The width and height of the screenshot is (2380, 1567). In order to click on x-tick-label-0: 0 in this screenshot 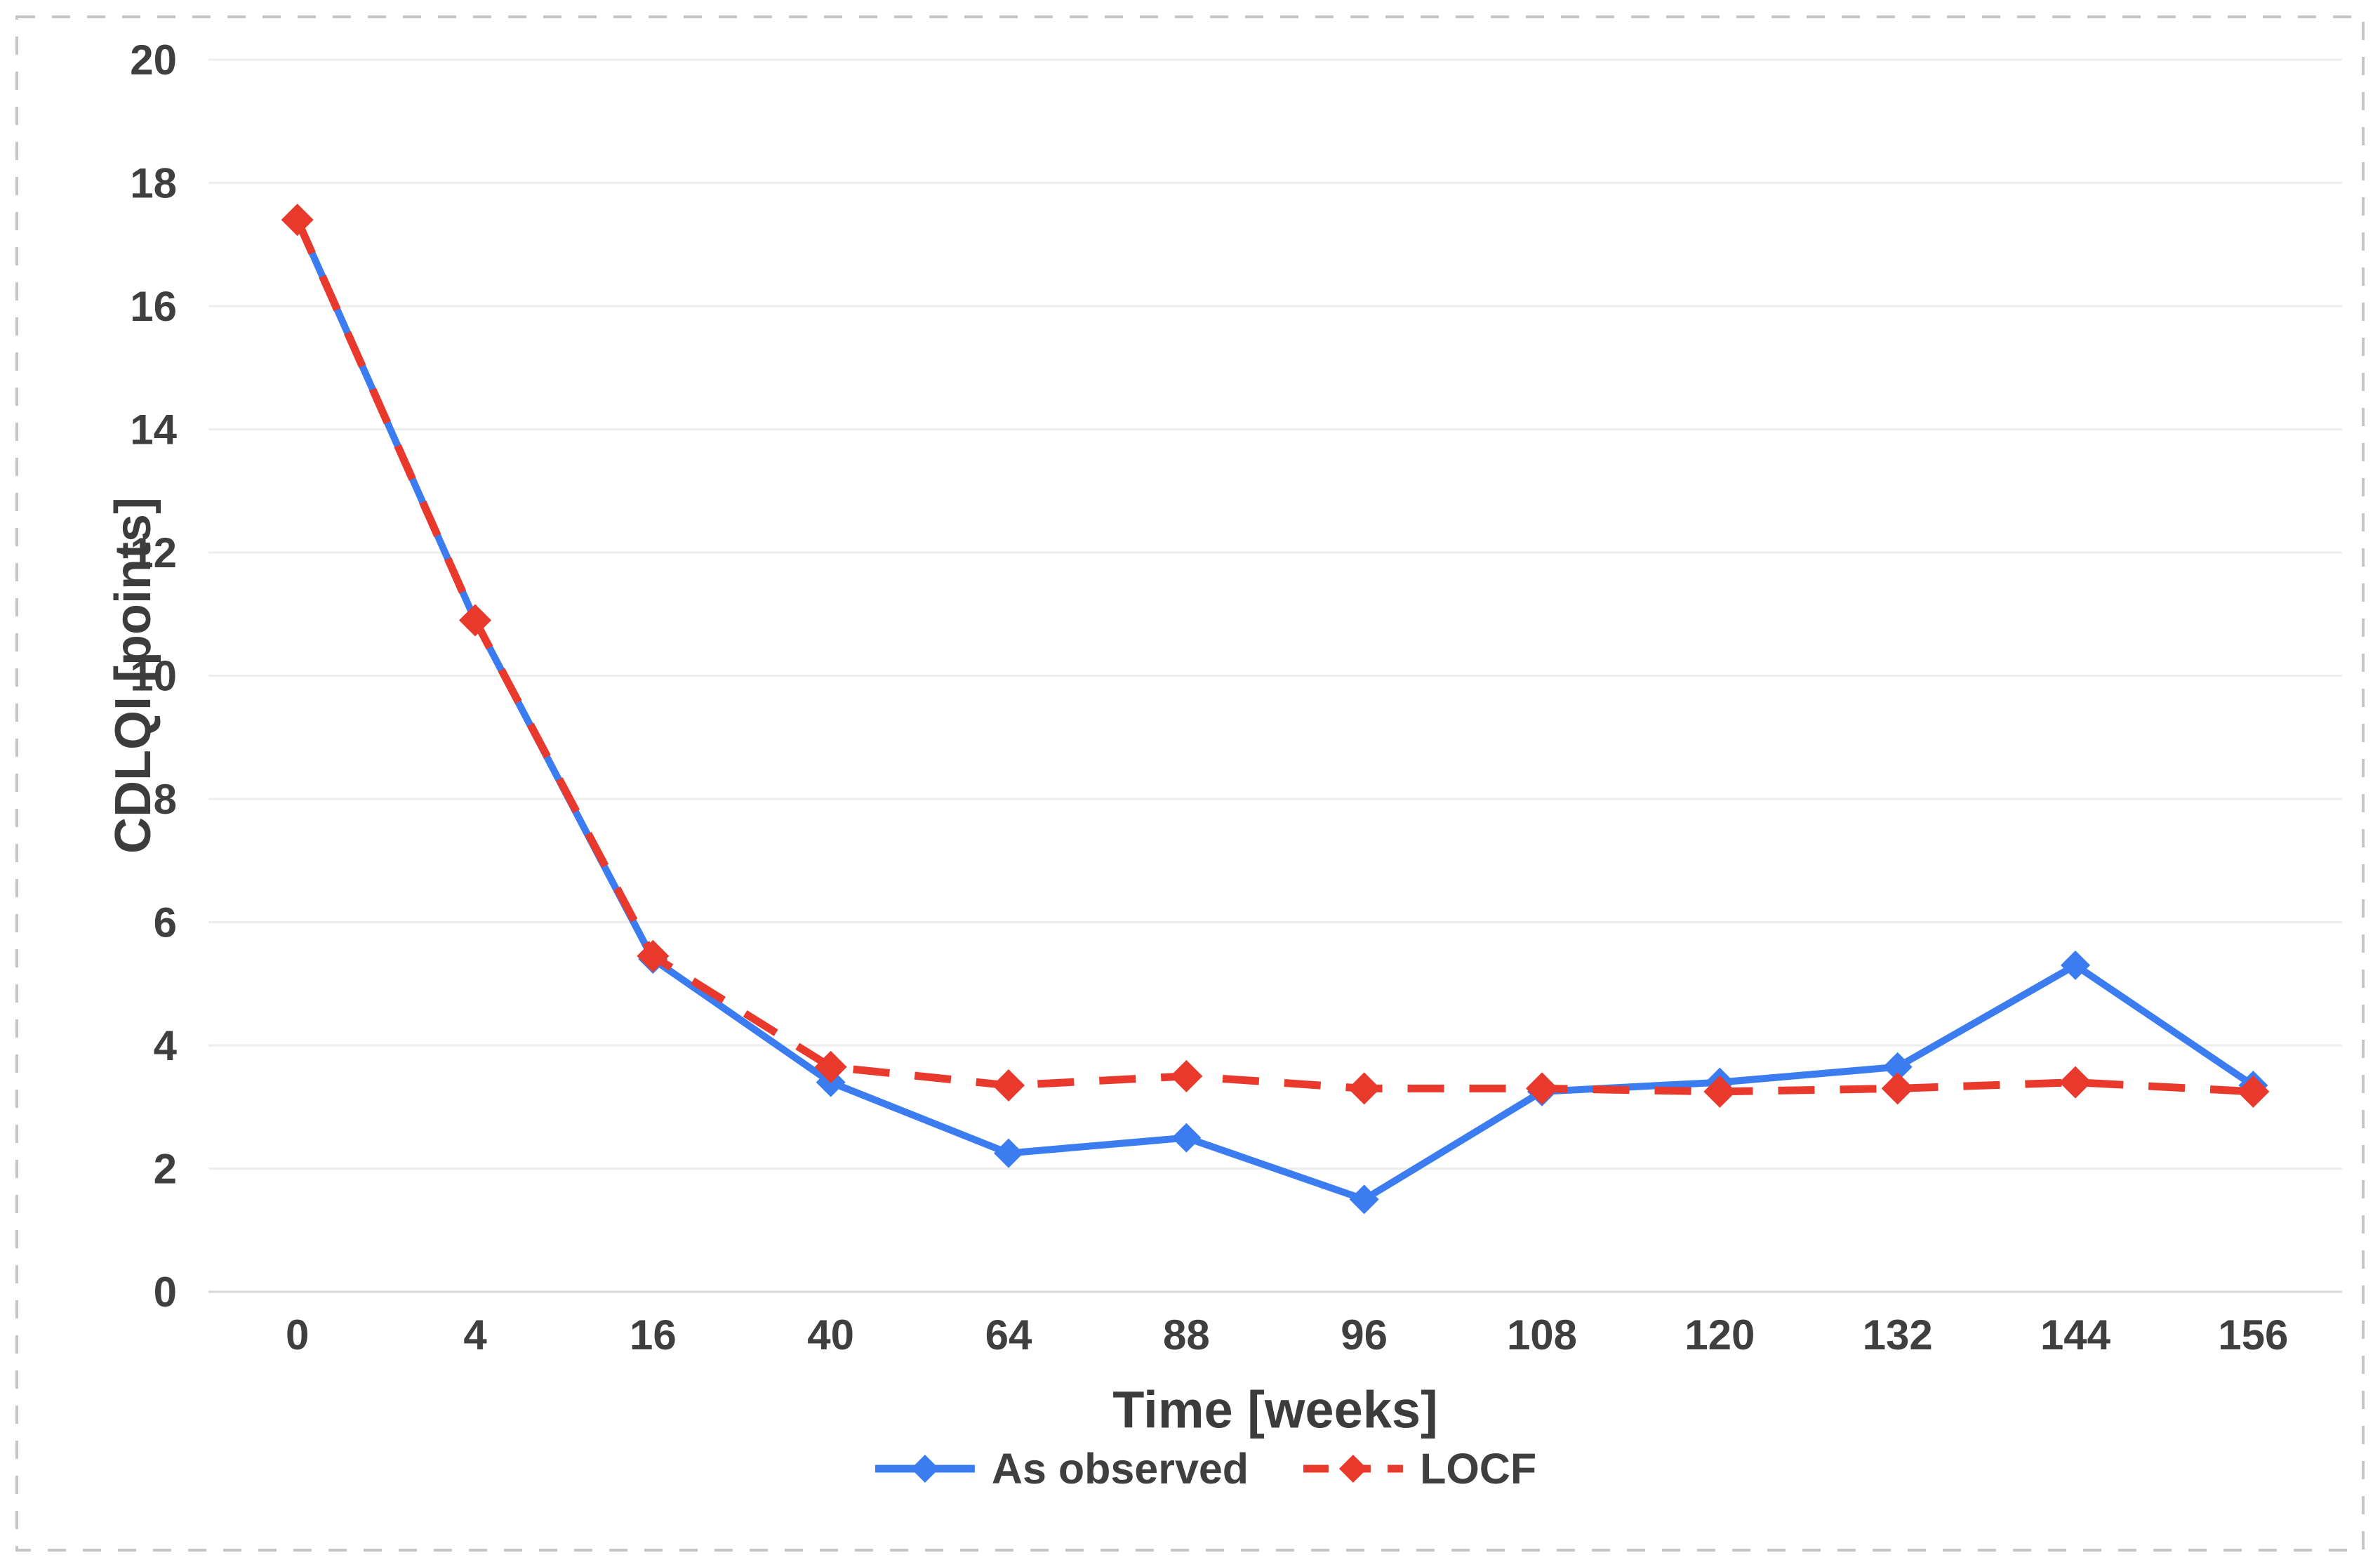, I will do `click(297, 1334)`.